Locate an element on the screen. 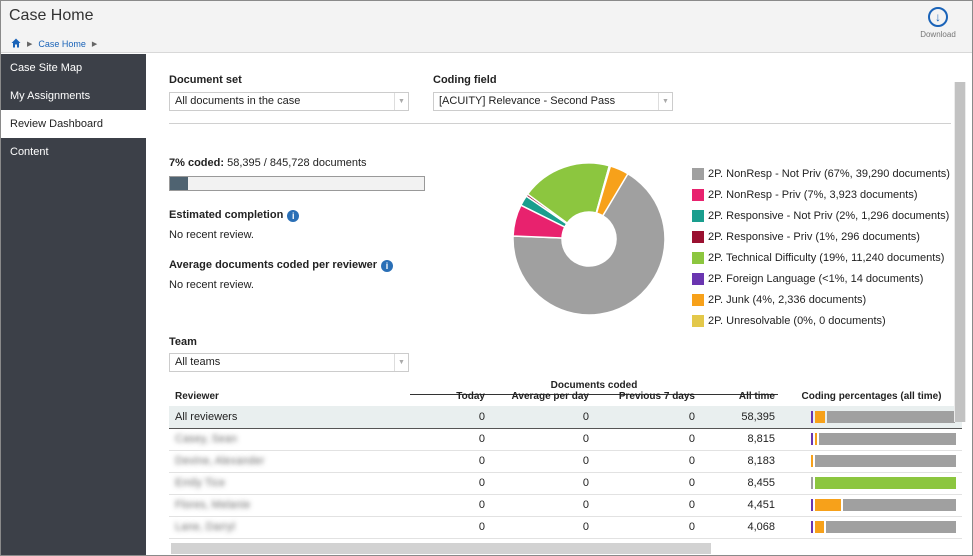 This screenshot has height=556, width=973. coded-progress-bar is located at coordinates (297, 183).